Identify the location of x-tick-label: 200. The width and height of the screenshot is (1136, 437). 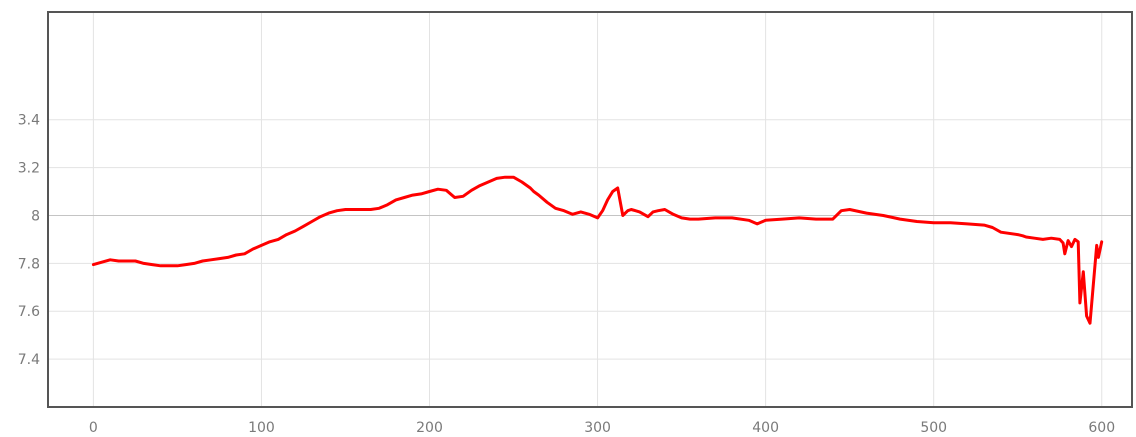
(429, 428).